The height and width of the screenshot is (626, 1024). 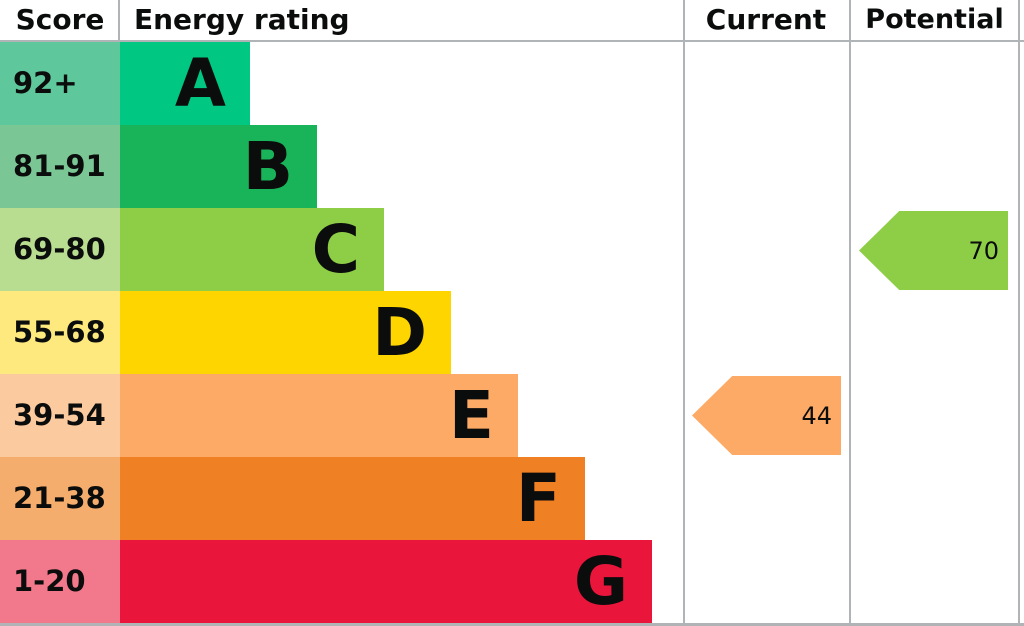 What do you see at coordinates (285, 332) in the screenshot?
I see `band-bar-d: D` at bounding box center [285, 332].